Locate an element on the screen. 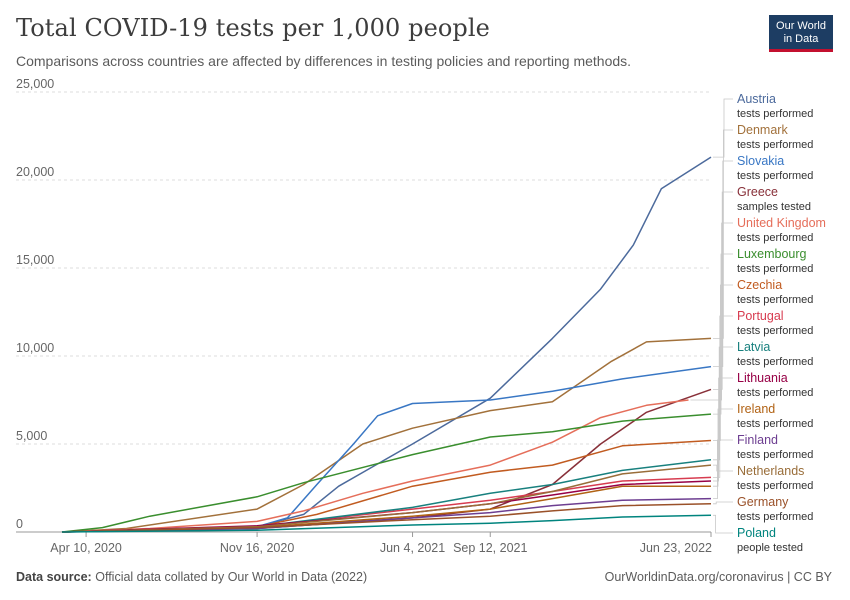  legend-label-luxembourg: Luxembourg is located at coordinates (772, 254).